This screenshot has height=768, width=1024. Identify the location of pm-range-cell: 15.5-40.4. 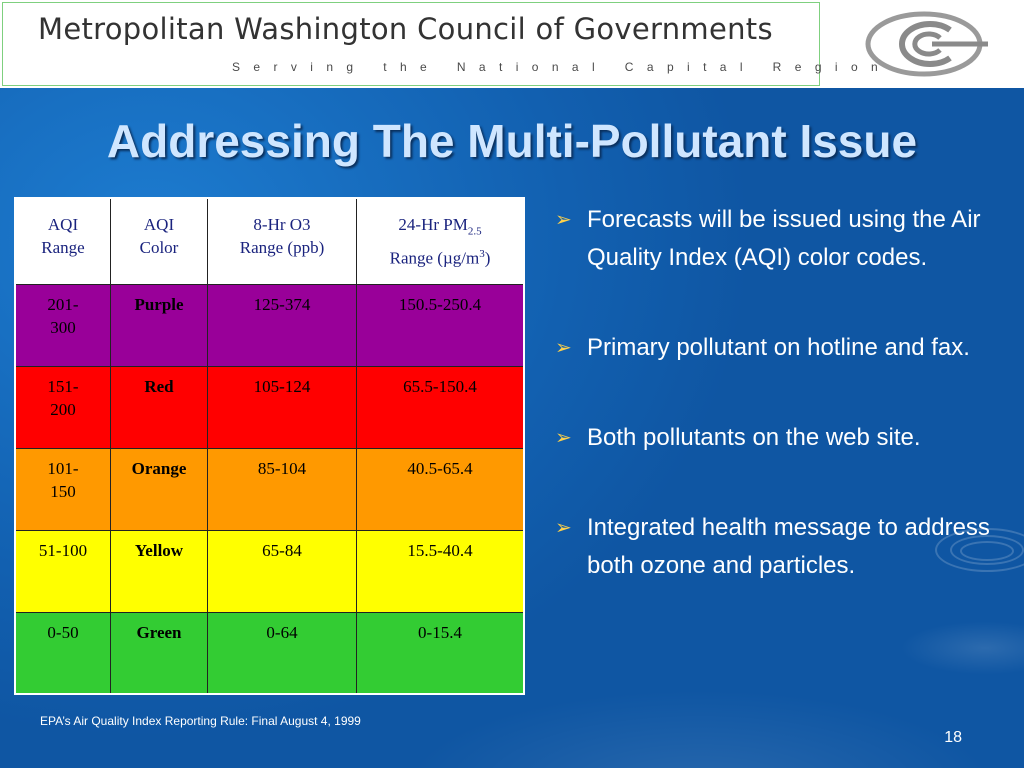
(440, 571).